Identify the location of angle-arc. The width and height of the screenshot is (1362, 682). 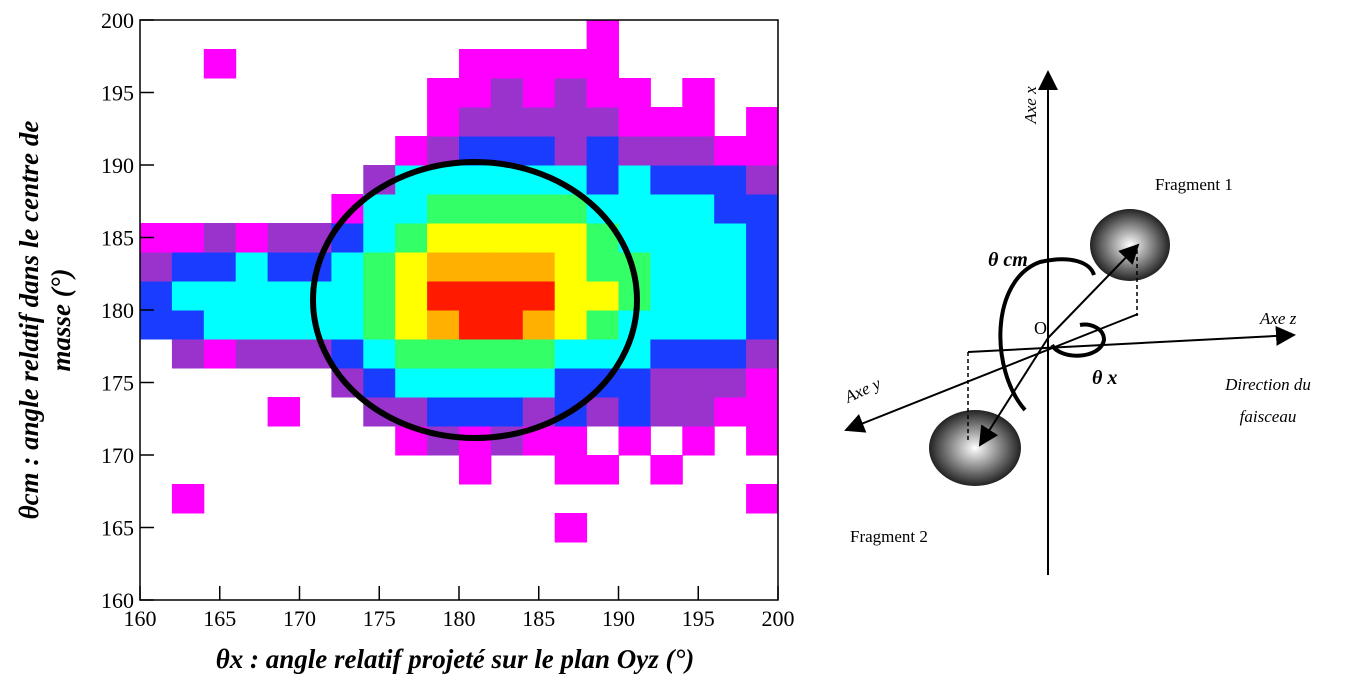
(1047, 334).